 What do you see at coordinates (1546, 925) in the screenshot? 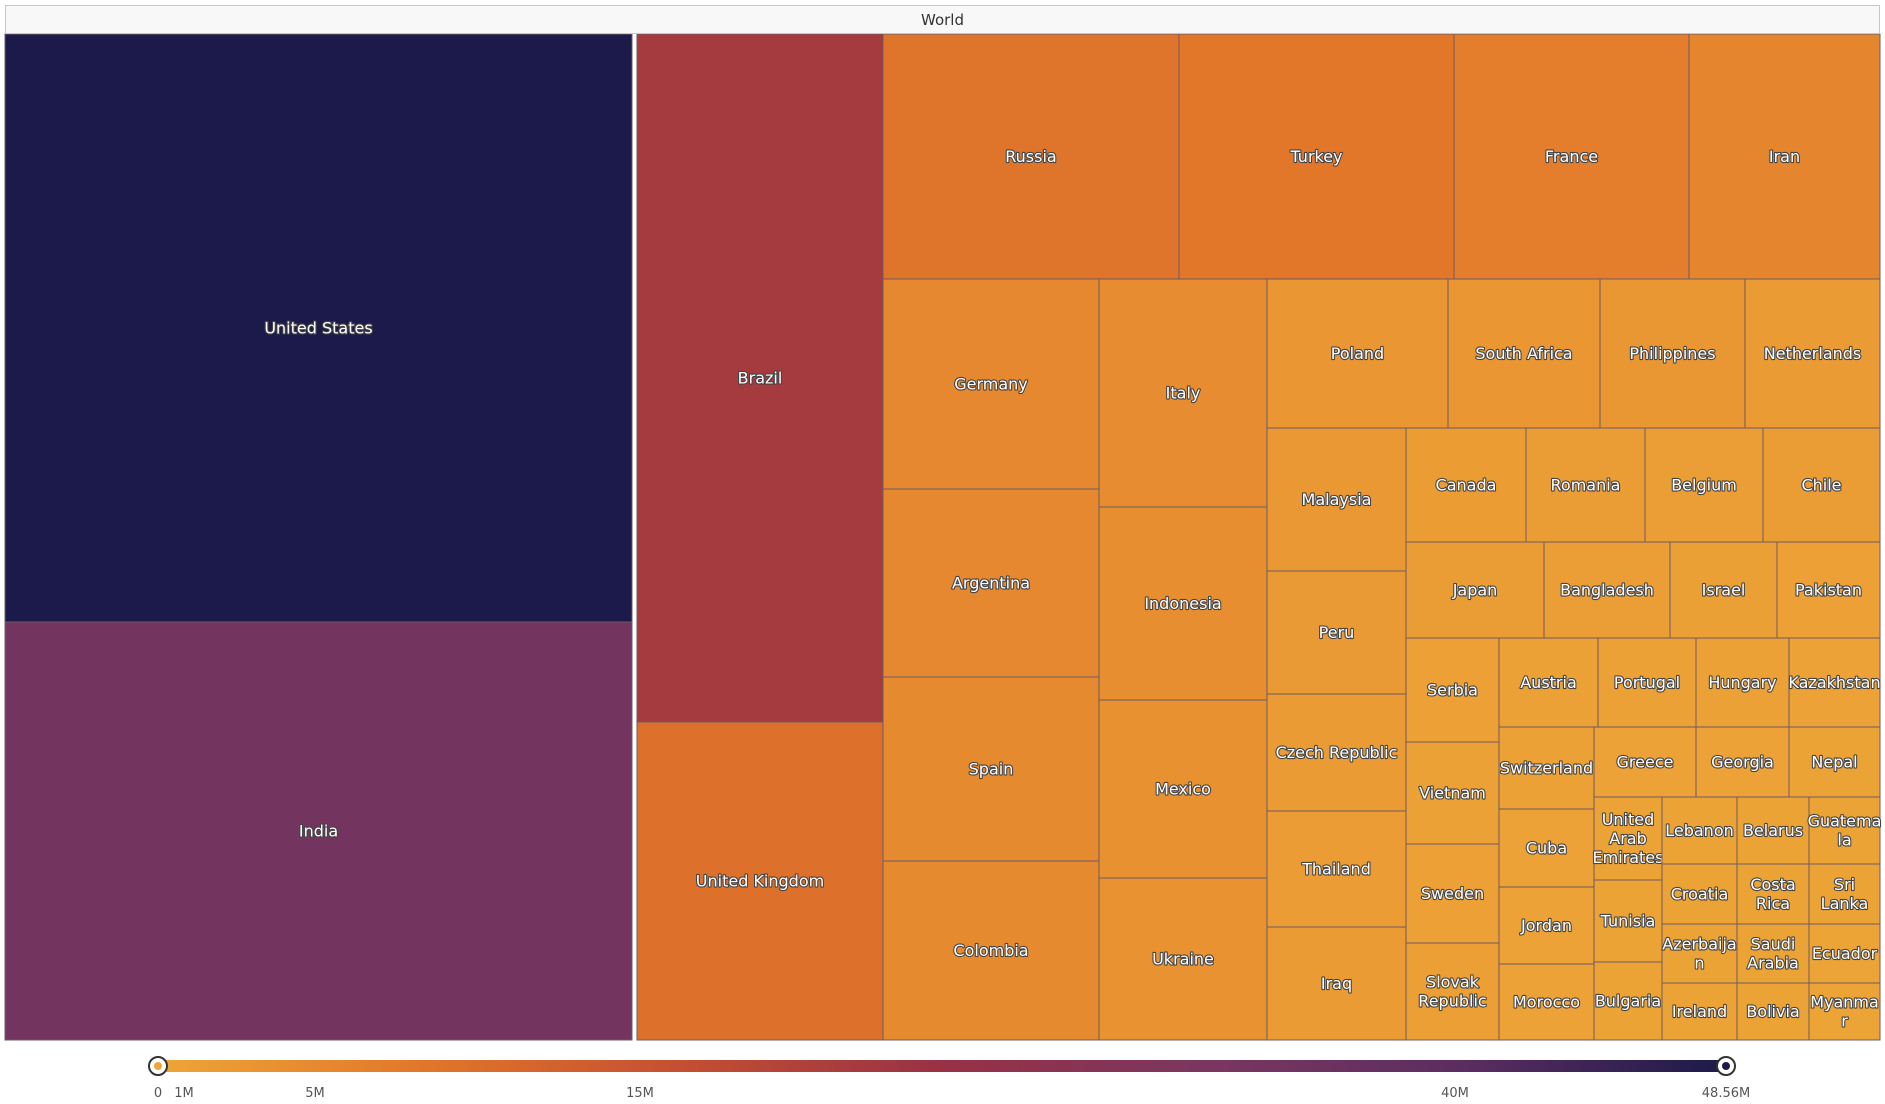
I see `treemap-tile-jordan: Jordan` at bounding box center [1546, 925].